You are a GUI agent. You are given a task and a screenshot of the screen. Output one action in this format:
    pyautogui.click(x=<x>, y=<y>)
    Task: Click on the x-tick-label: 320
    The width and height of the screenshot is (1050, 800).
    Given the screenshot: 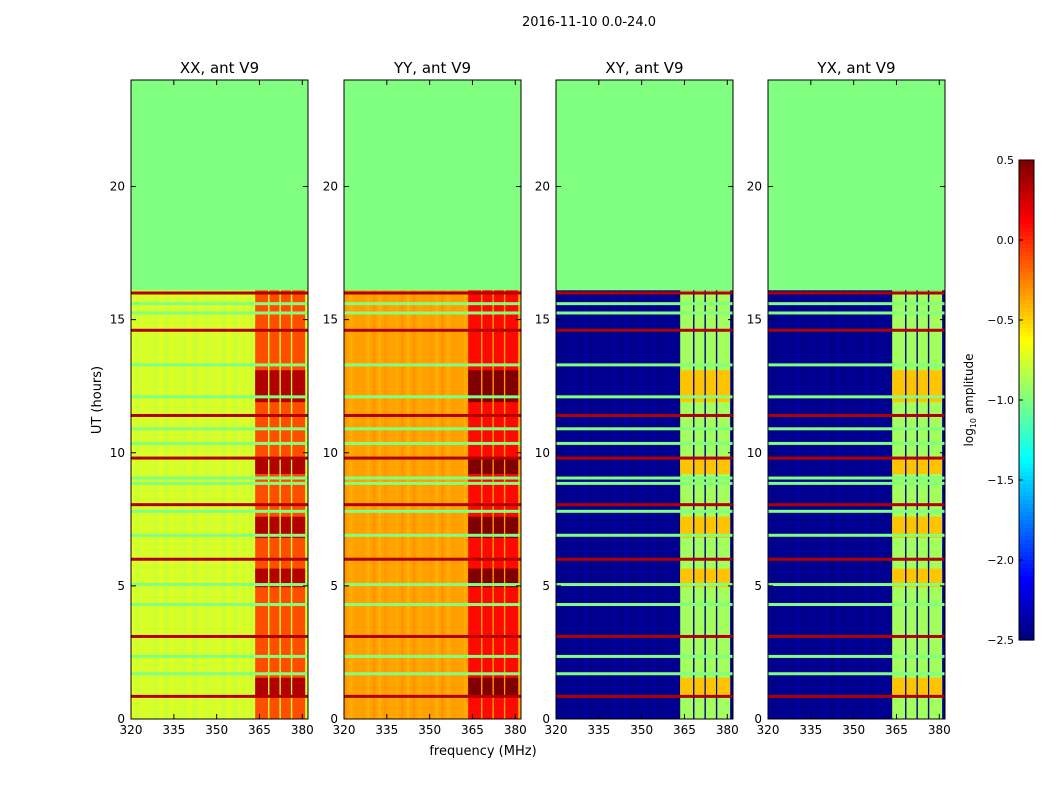 What is the action you would take?
    pyautogui.click(x=131, y=730)
    